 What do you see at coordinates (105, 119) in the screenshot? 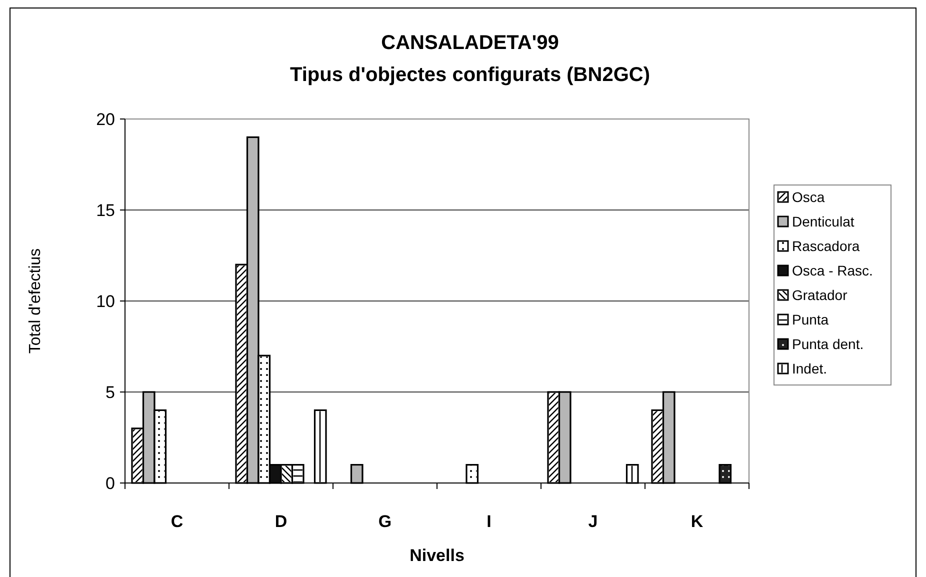
I see `y-tick-label: 20` at bounding box center [105, 119].